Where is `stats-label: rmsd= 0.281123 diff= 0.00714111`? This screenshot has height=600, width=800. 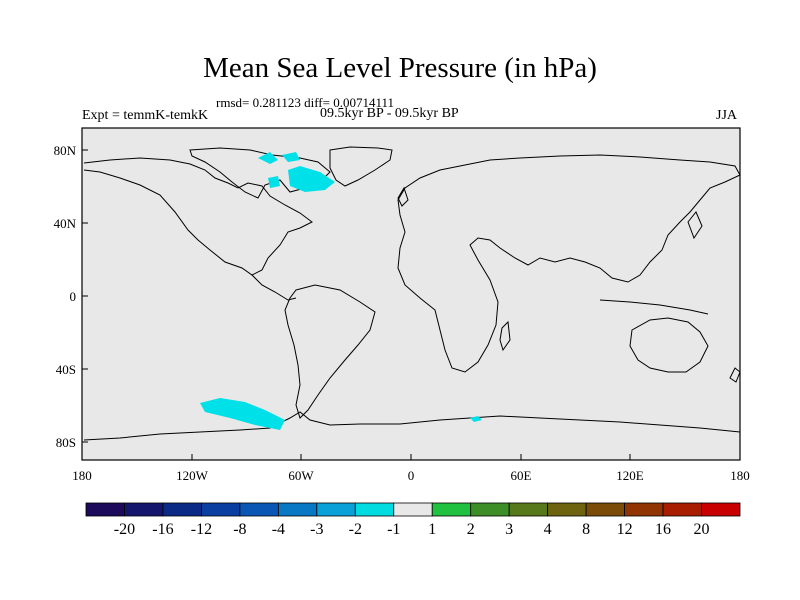
stats-label: rmsd= 0.281123 diff= 0.00714111 is located at coordinates (305, 102).